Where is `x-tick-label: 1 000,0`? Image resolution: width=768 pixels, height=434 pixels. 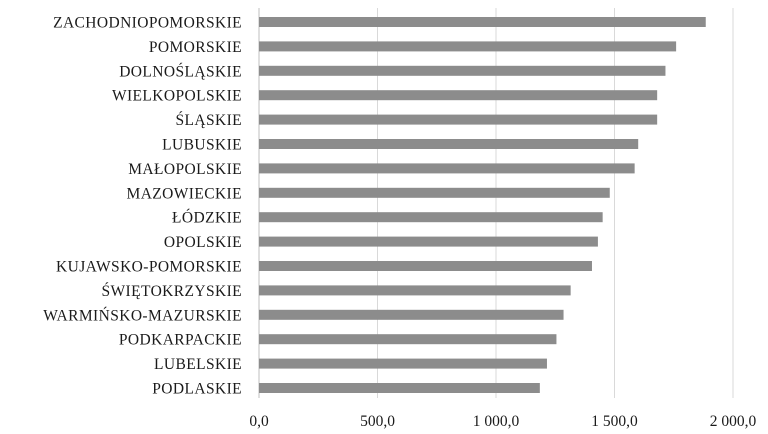
x-tick-label: 1 000,0 is located at coordinates (496, 421).